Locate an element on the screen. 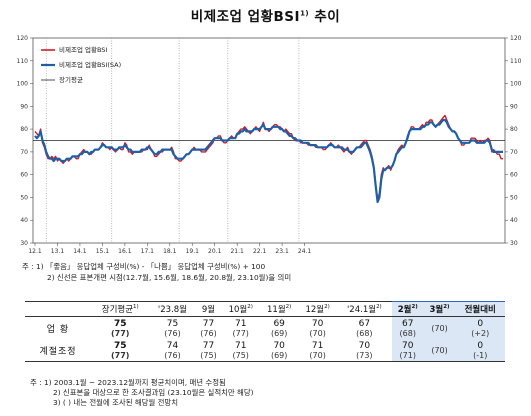  y-tick-label-right: 70 is located at coordinates (514, 152).